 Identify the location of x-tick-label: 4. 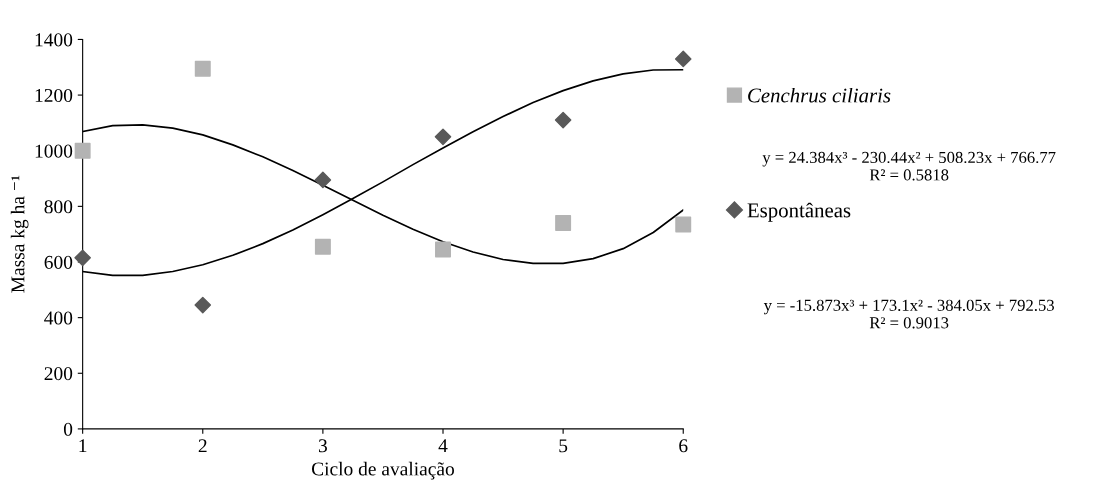
(443, 446).